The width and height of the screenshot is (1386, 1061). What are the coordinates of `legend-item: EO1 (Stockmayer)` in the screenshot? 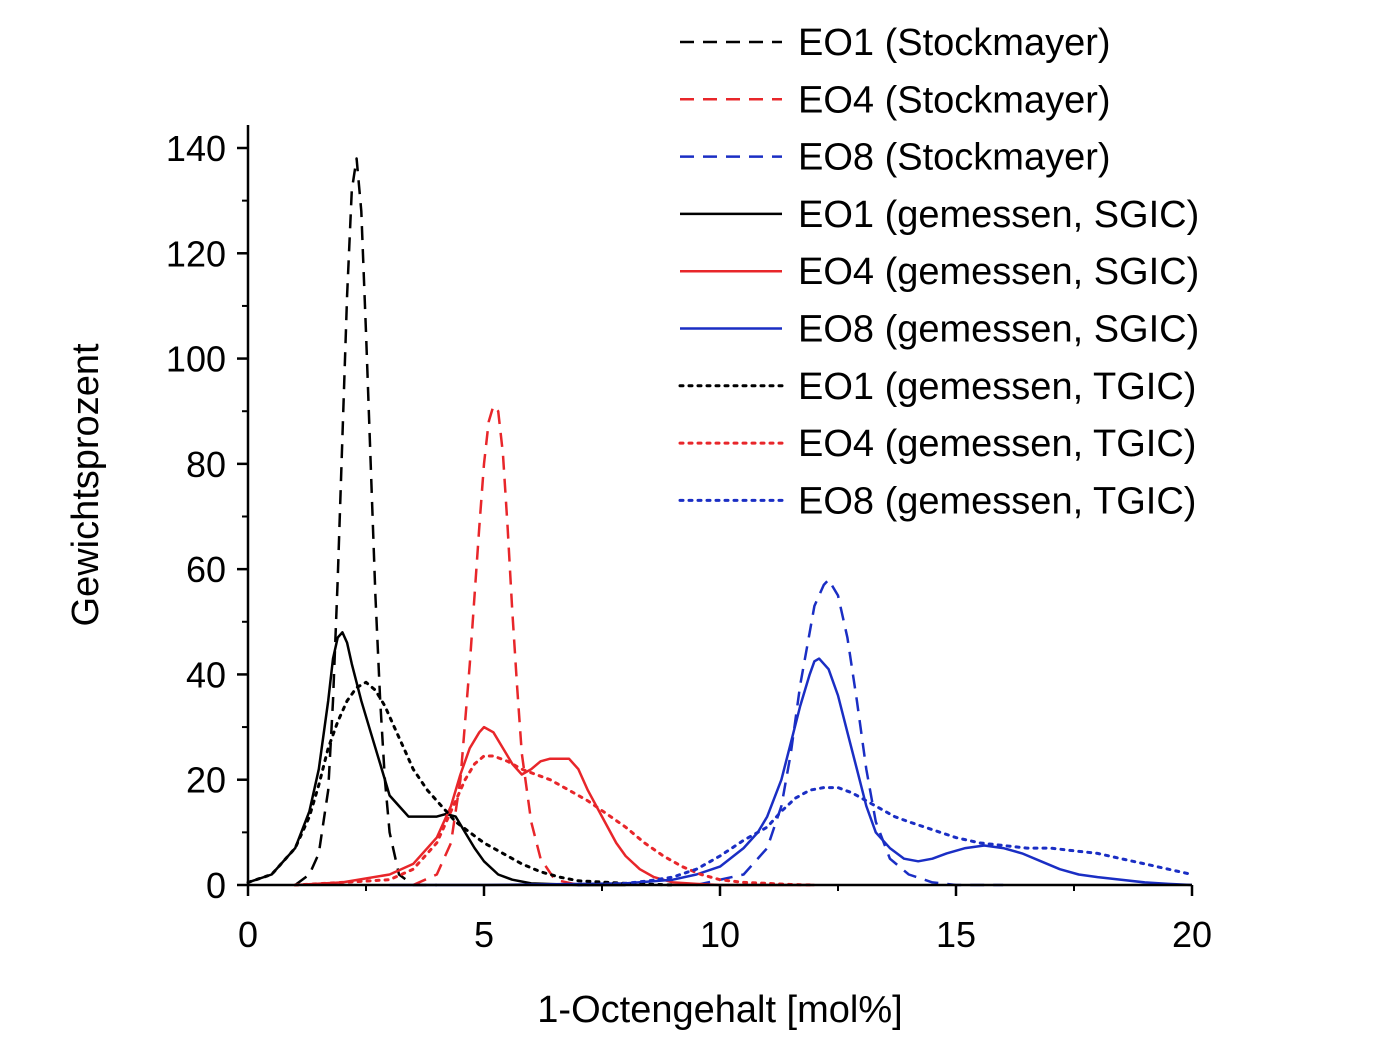 It's located at (895, 43).